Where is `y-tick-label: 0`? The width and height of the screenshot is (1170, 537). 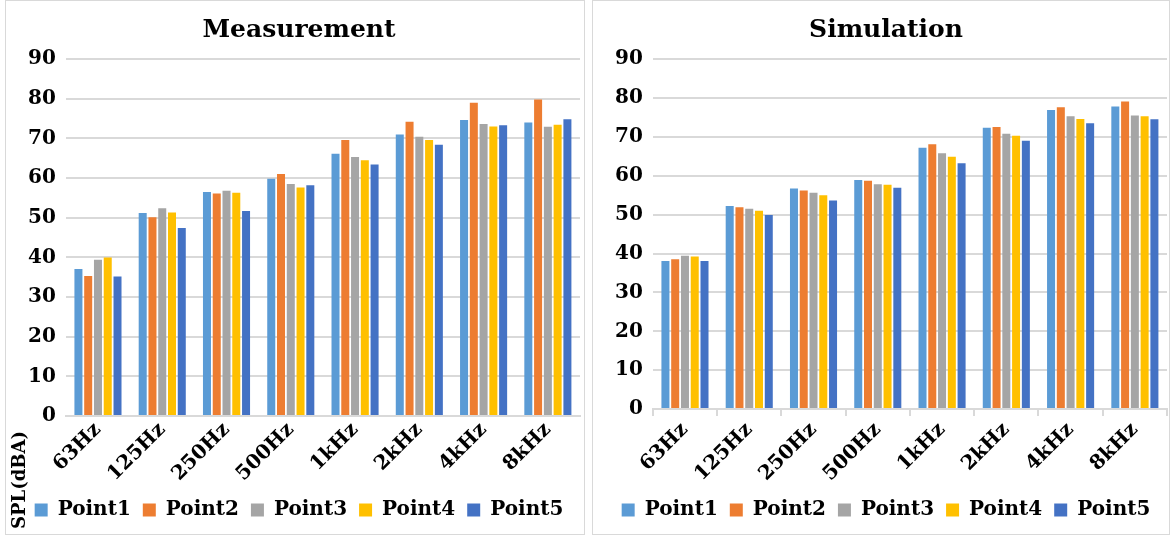
y-tick-label: 0 is located at coordinates (48, 414).